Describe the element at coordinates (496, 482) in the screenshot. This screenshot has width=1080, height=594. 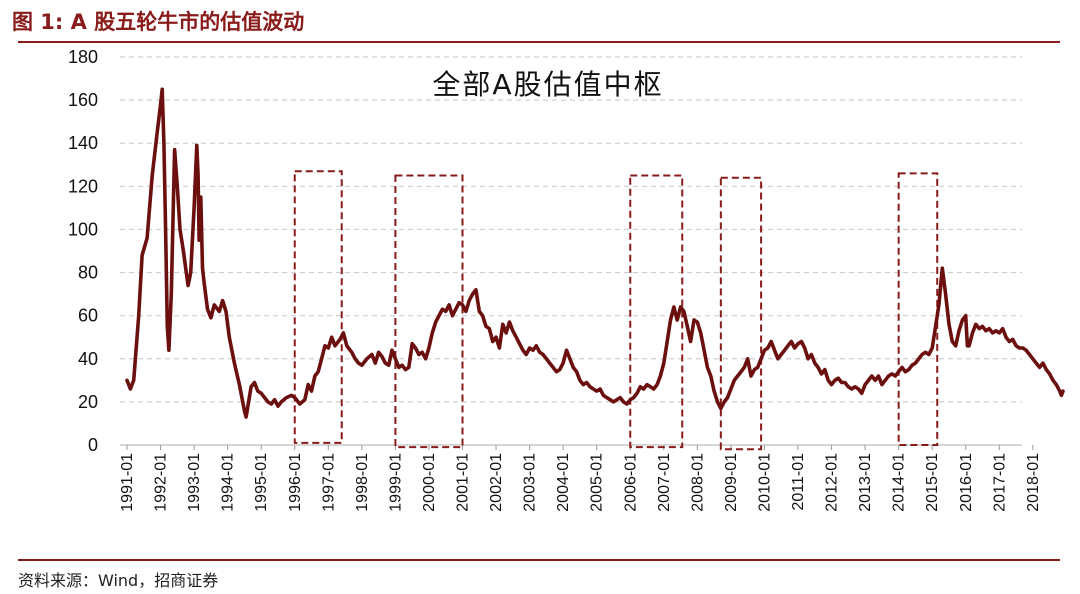
I see `x-tick-label: 2002-01` at that location.